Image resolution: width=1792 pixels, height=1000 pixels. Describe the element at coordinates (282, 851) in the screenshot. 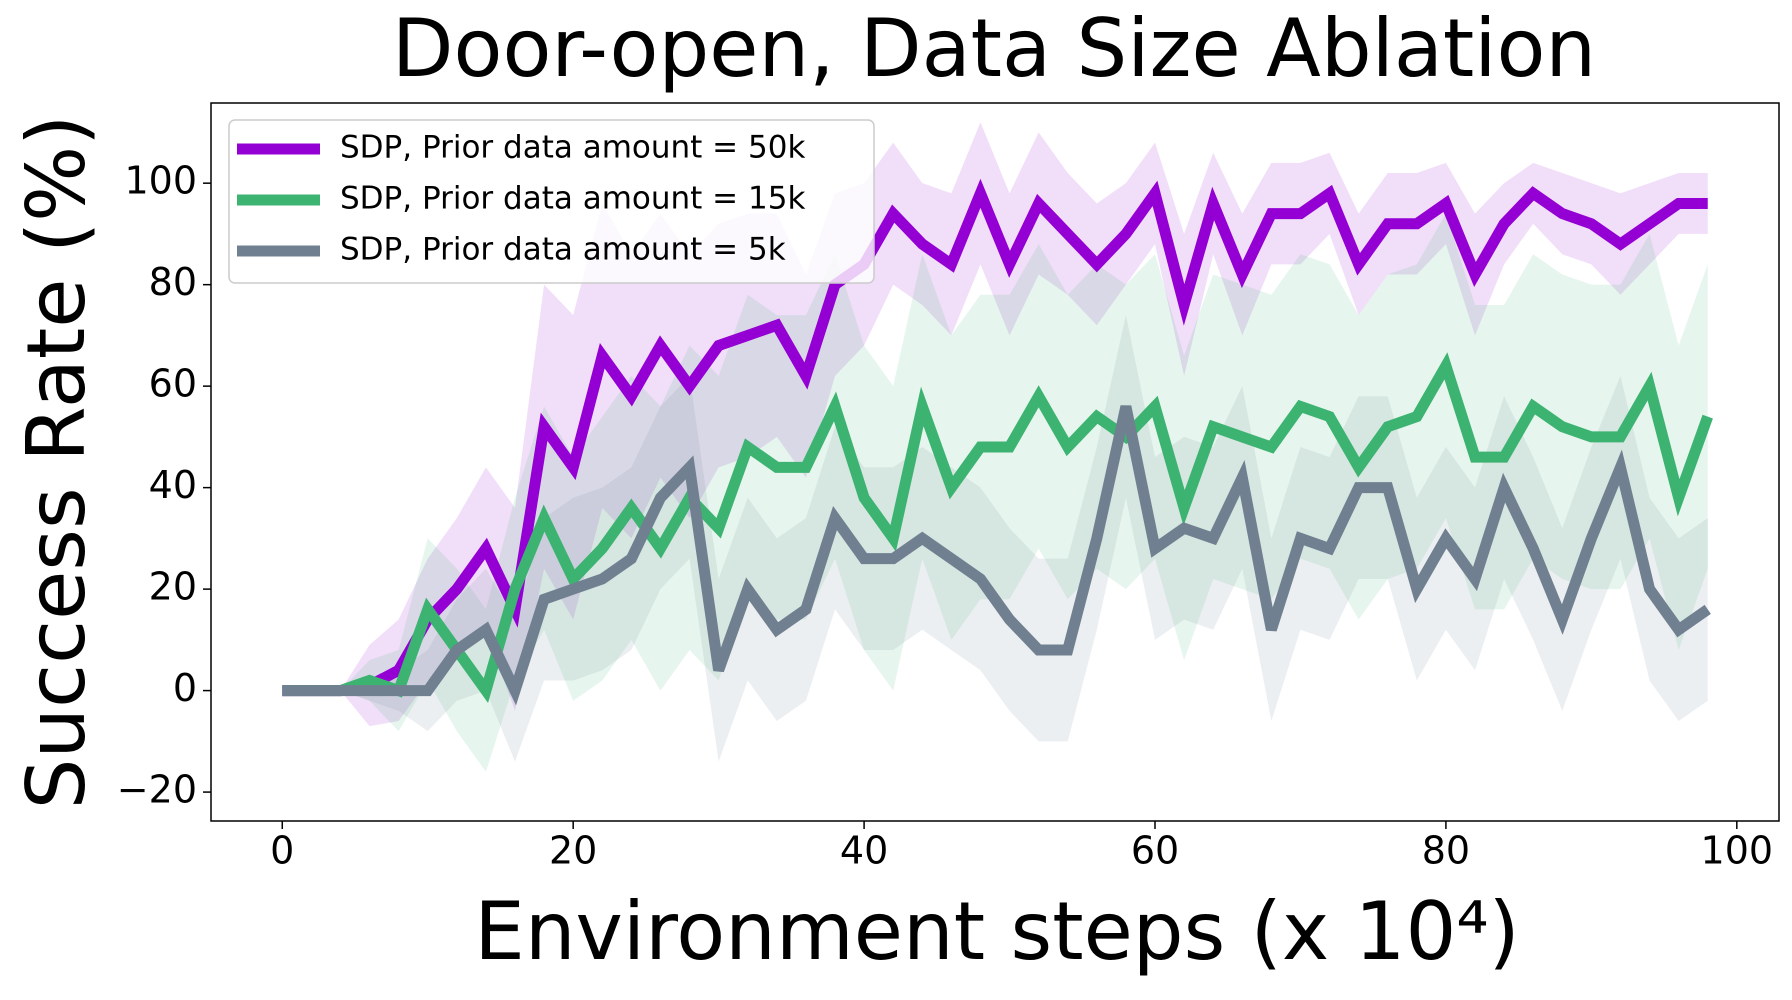

I see `x-tick-label: 0` at that location.